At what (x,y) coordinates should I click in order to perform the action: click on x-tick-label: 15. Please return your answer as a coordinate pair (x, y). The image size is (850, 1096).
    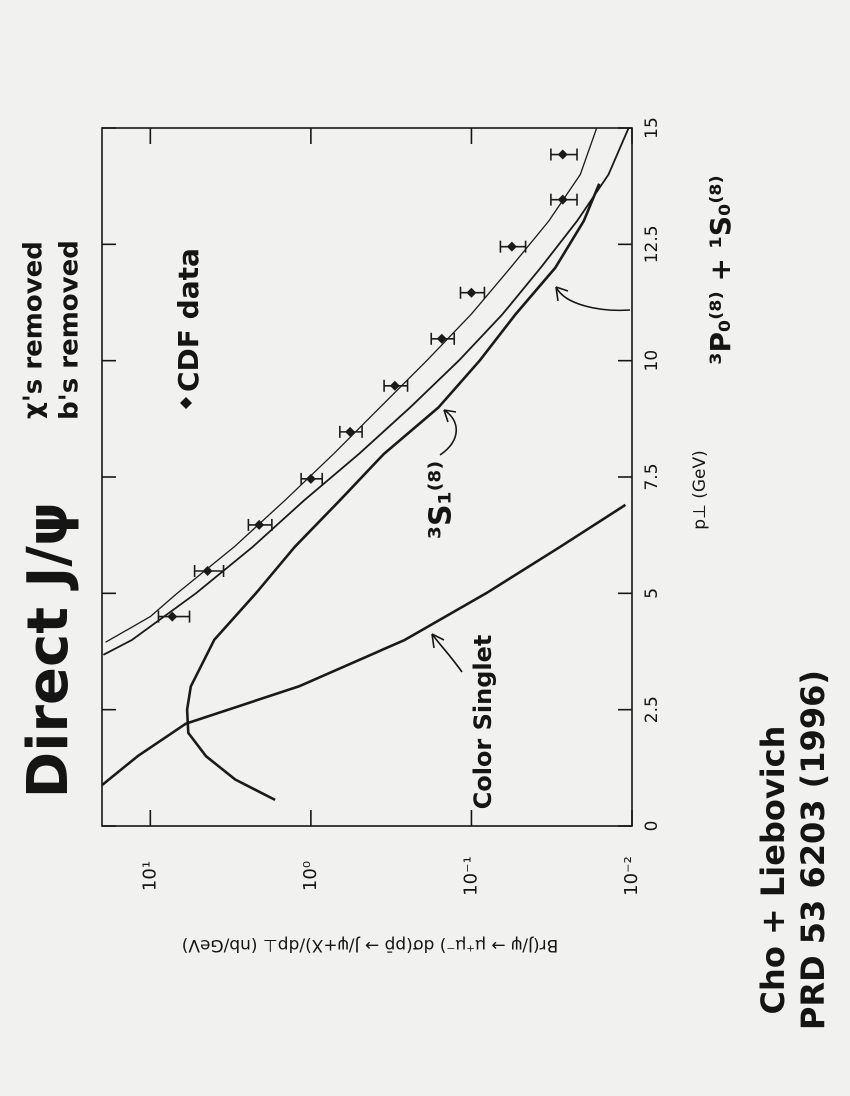
    Looking at the image, I should click on (652, 128).